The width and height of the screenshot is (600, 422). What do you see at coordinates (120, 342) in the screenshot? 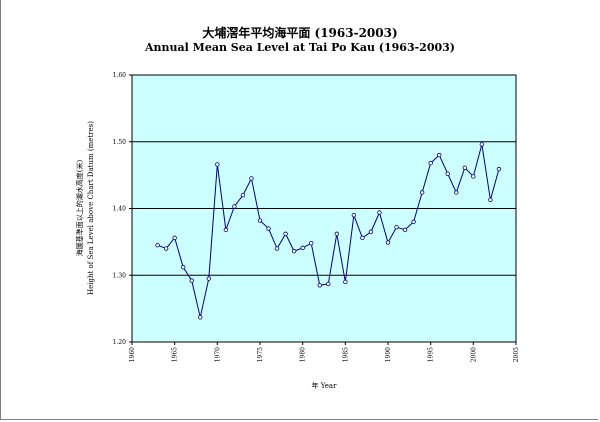
I see `y-tick-label: 1.20` at bounding box center [120, 342].